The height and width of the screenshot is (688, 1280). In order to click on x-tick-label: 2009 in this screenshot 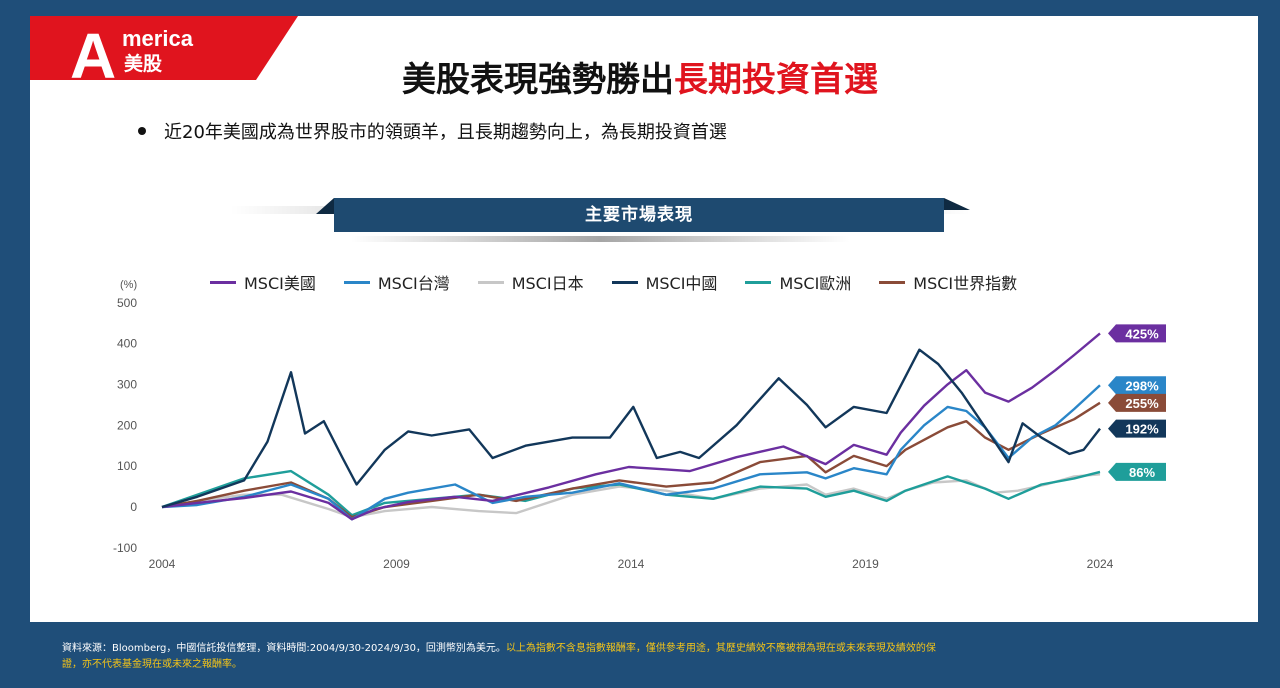, I will do `click(396, 564)`.